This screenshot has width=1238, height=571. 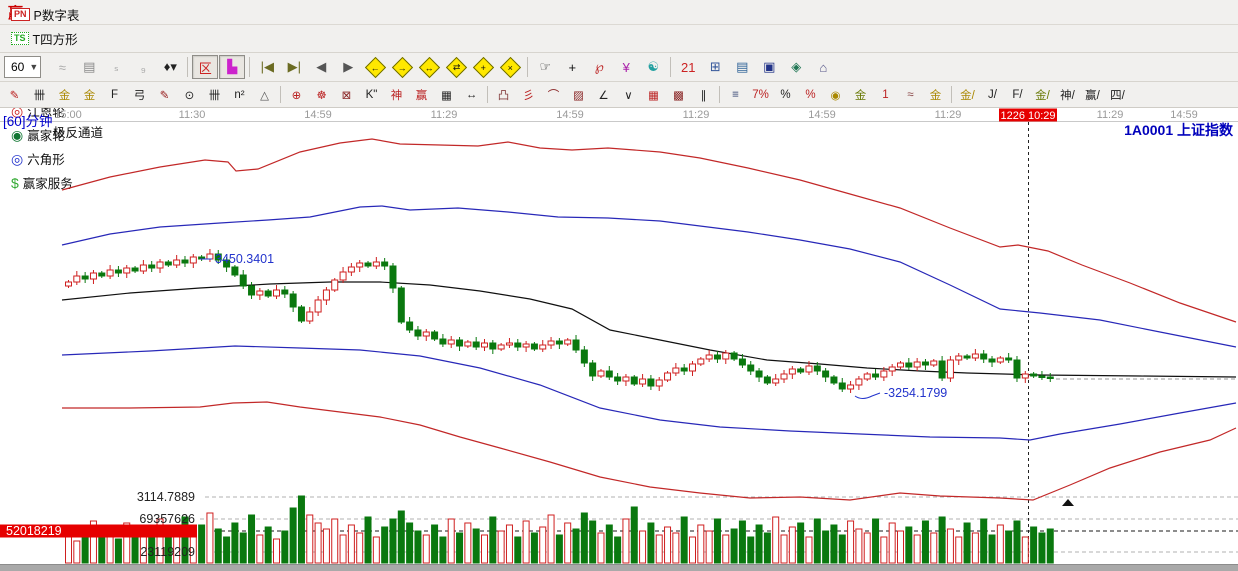 I want to click on draw-tool-button-time-circle-tool: ⊙, so click(x=189, y=95).